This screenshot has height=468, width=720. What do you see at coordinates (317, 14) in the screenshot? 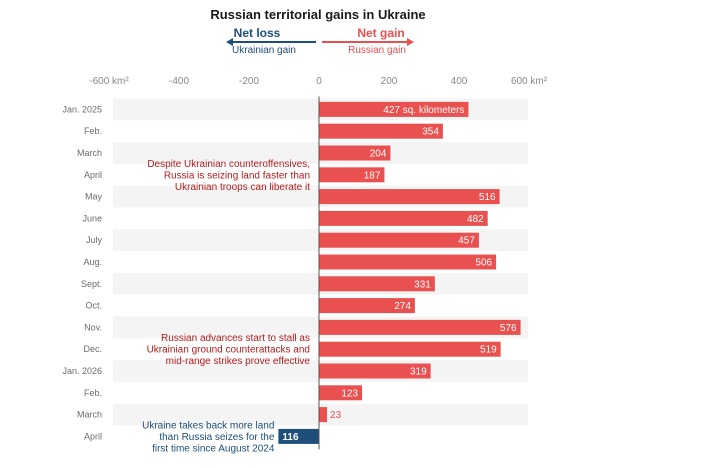
I see `chart-title: Russian territorial gains in Ukraine` at bounding box center [317, 14].